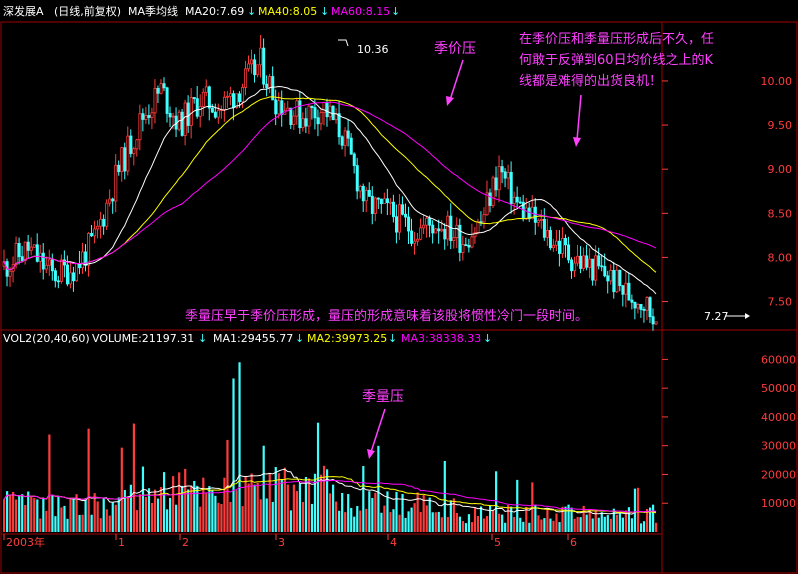 This screenshot has height=574, width=798. I want to click on vol-ma3-arrow: ↓, so click(487, 338).